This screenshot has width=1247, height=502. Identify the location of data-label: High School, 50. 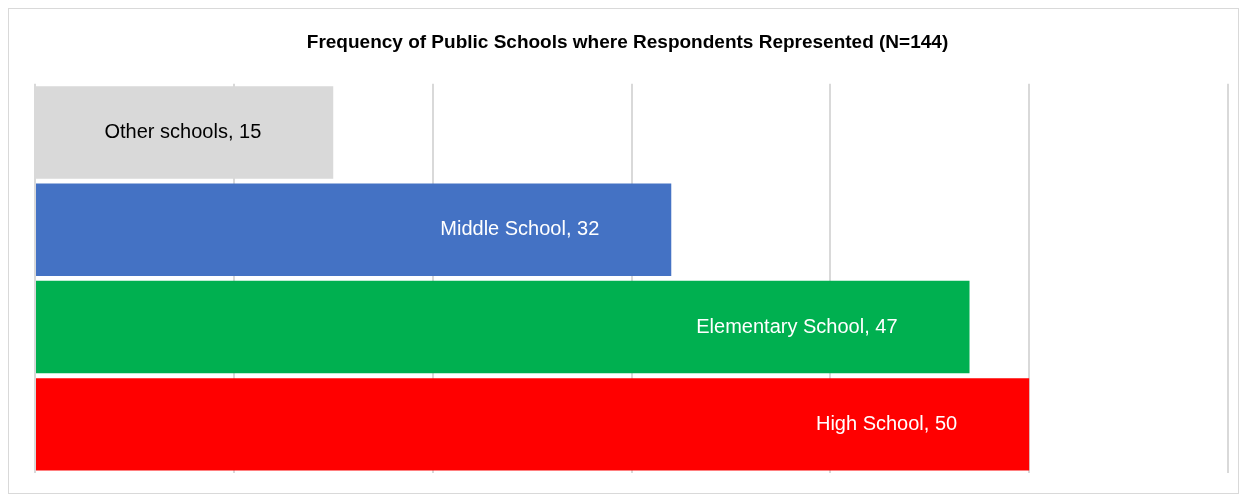
(886, 422).